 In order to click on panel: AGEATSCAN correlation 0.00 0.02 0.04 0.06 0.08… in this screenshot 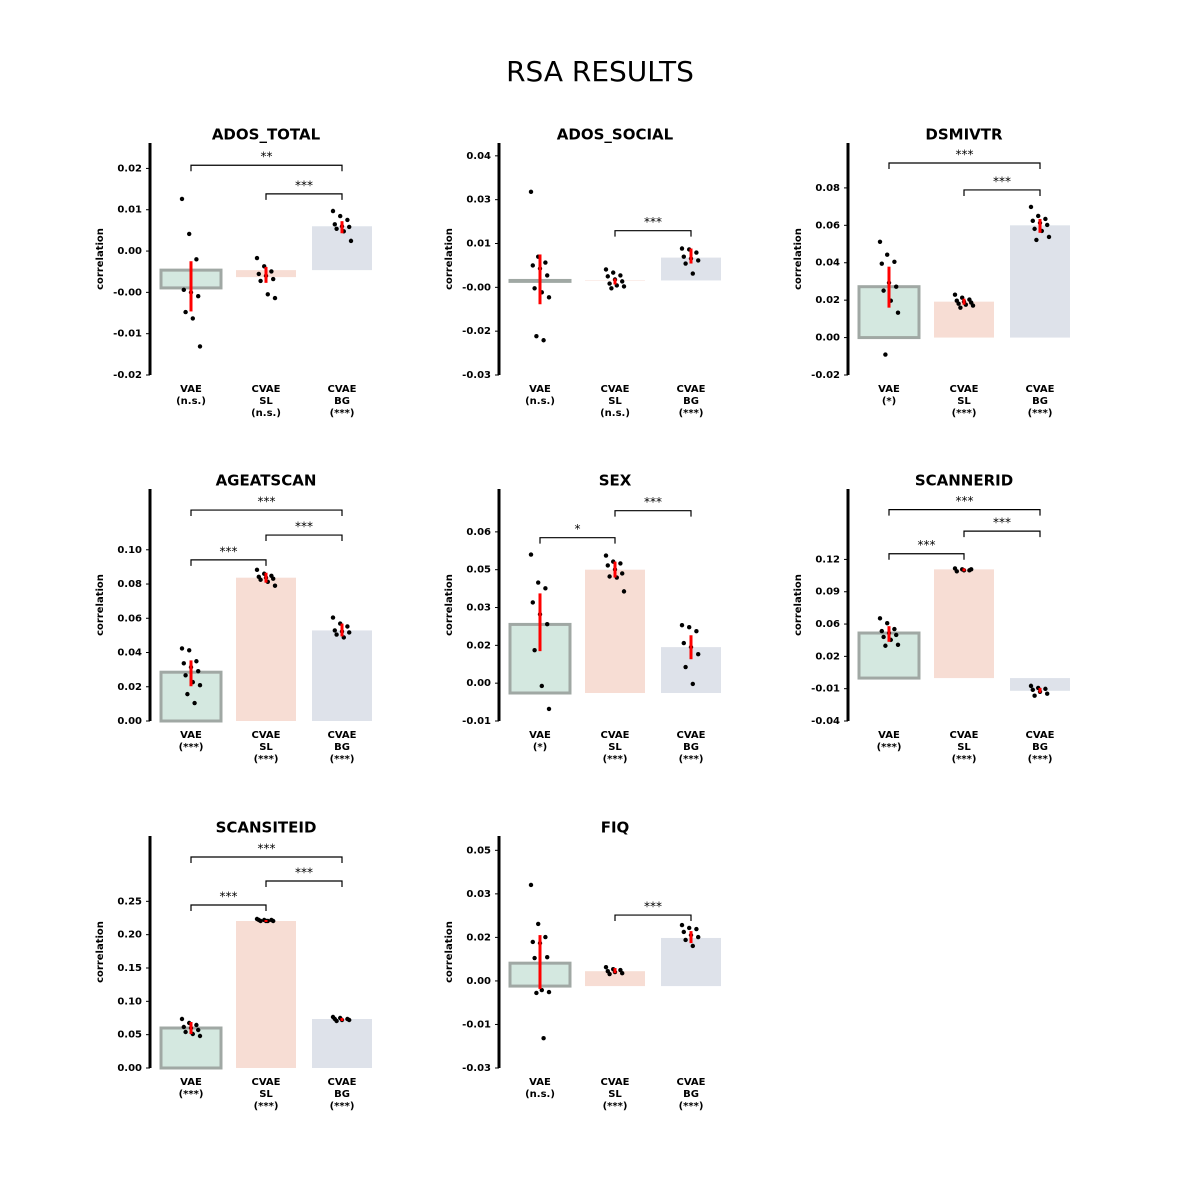, I will do `click(233, 618)`.